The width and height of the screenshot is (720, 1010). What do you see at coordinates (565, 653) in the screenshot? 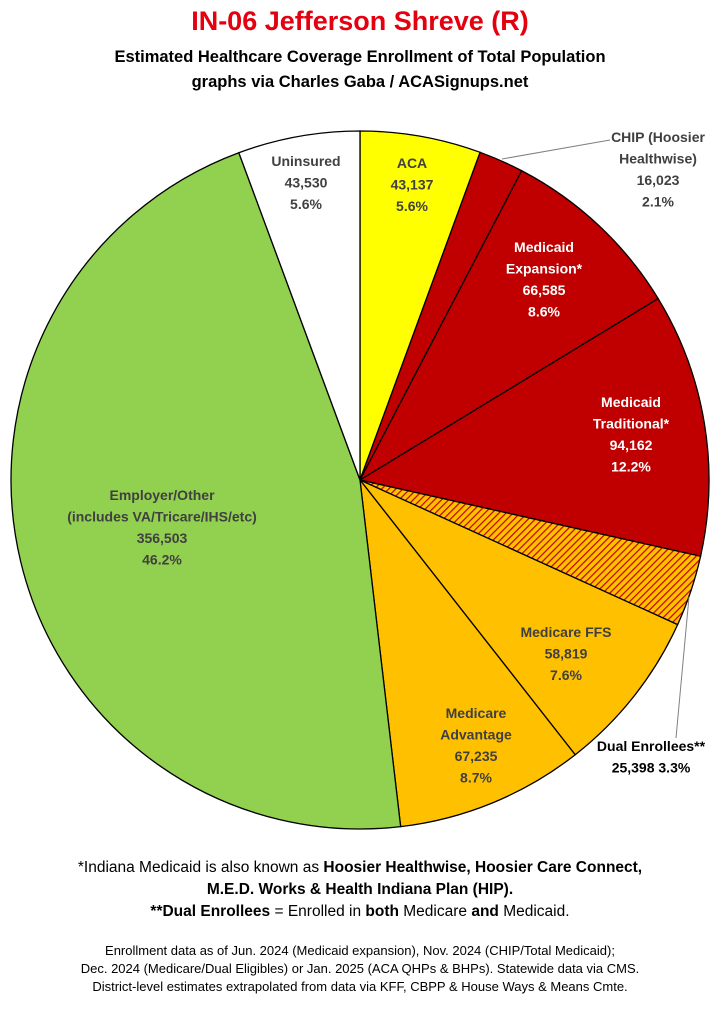
I see `slice-label-medicare_ffs: Medicare FFS 58,819 7.6%` at bounding box center [565, 653].